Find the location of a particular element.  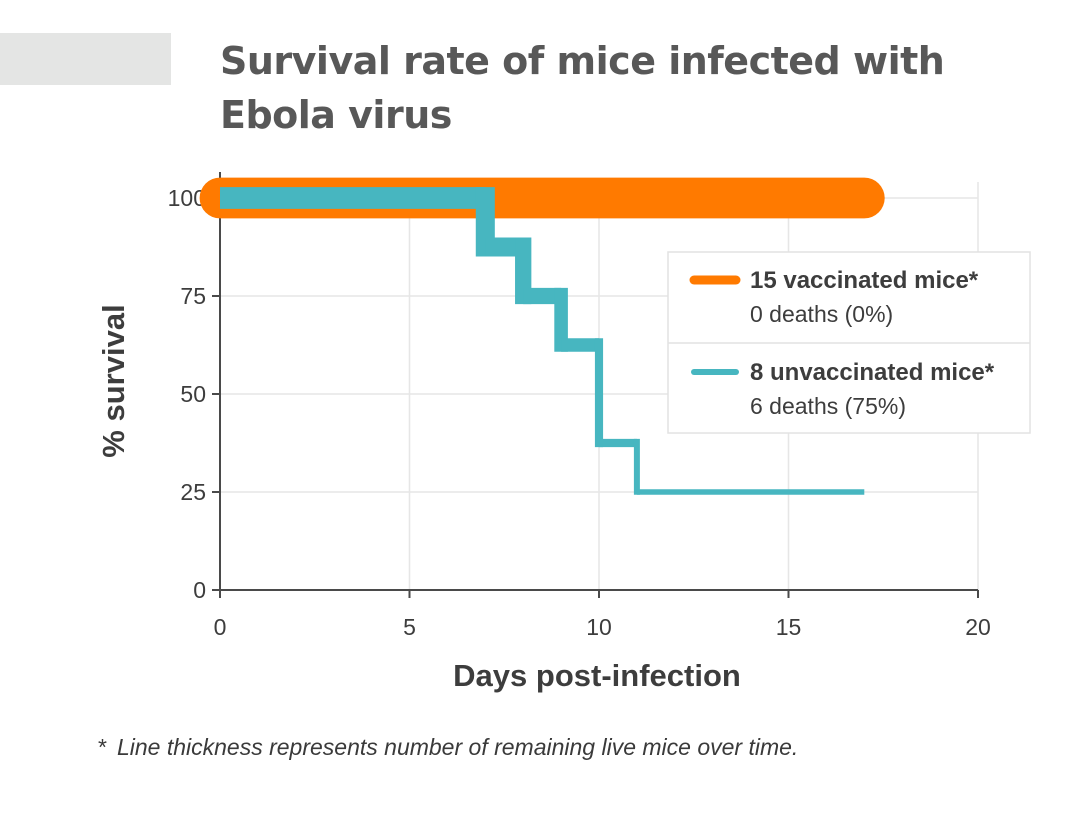

y-tick-label: 0 is located at coordinates (199, 590).